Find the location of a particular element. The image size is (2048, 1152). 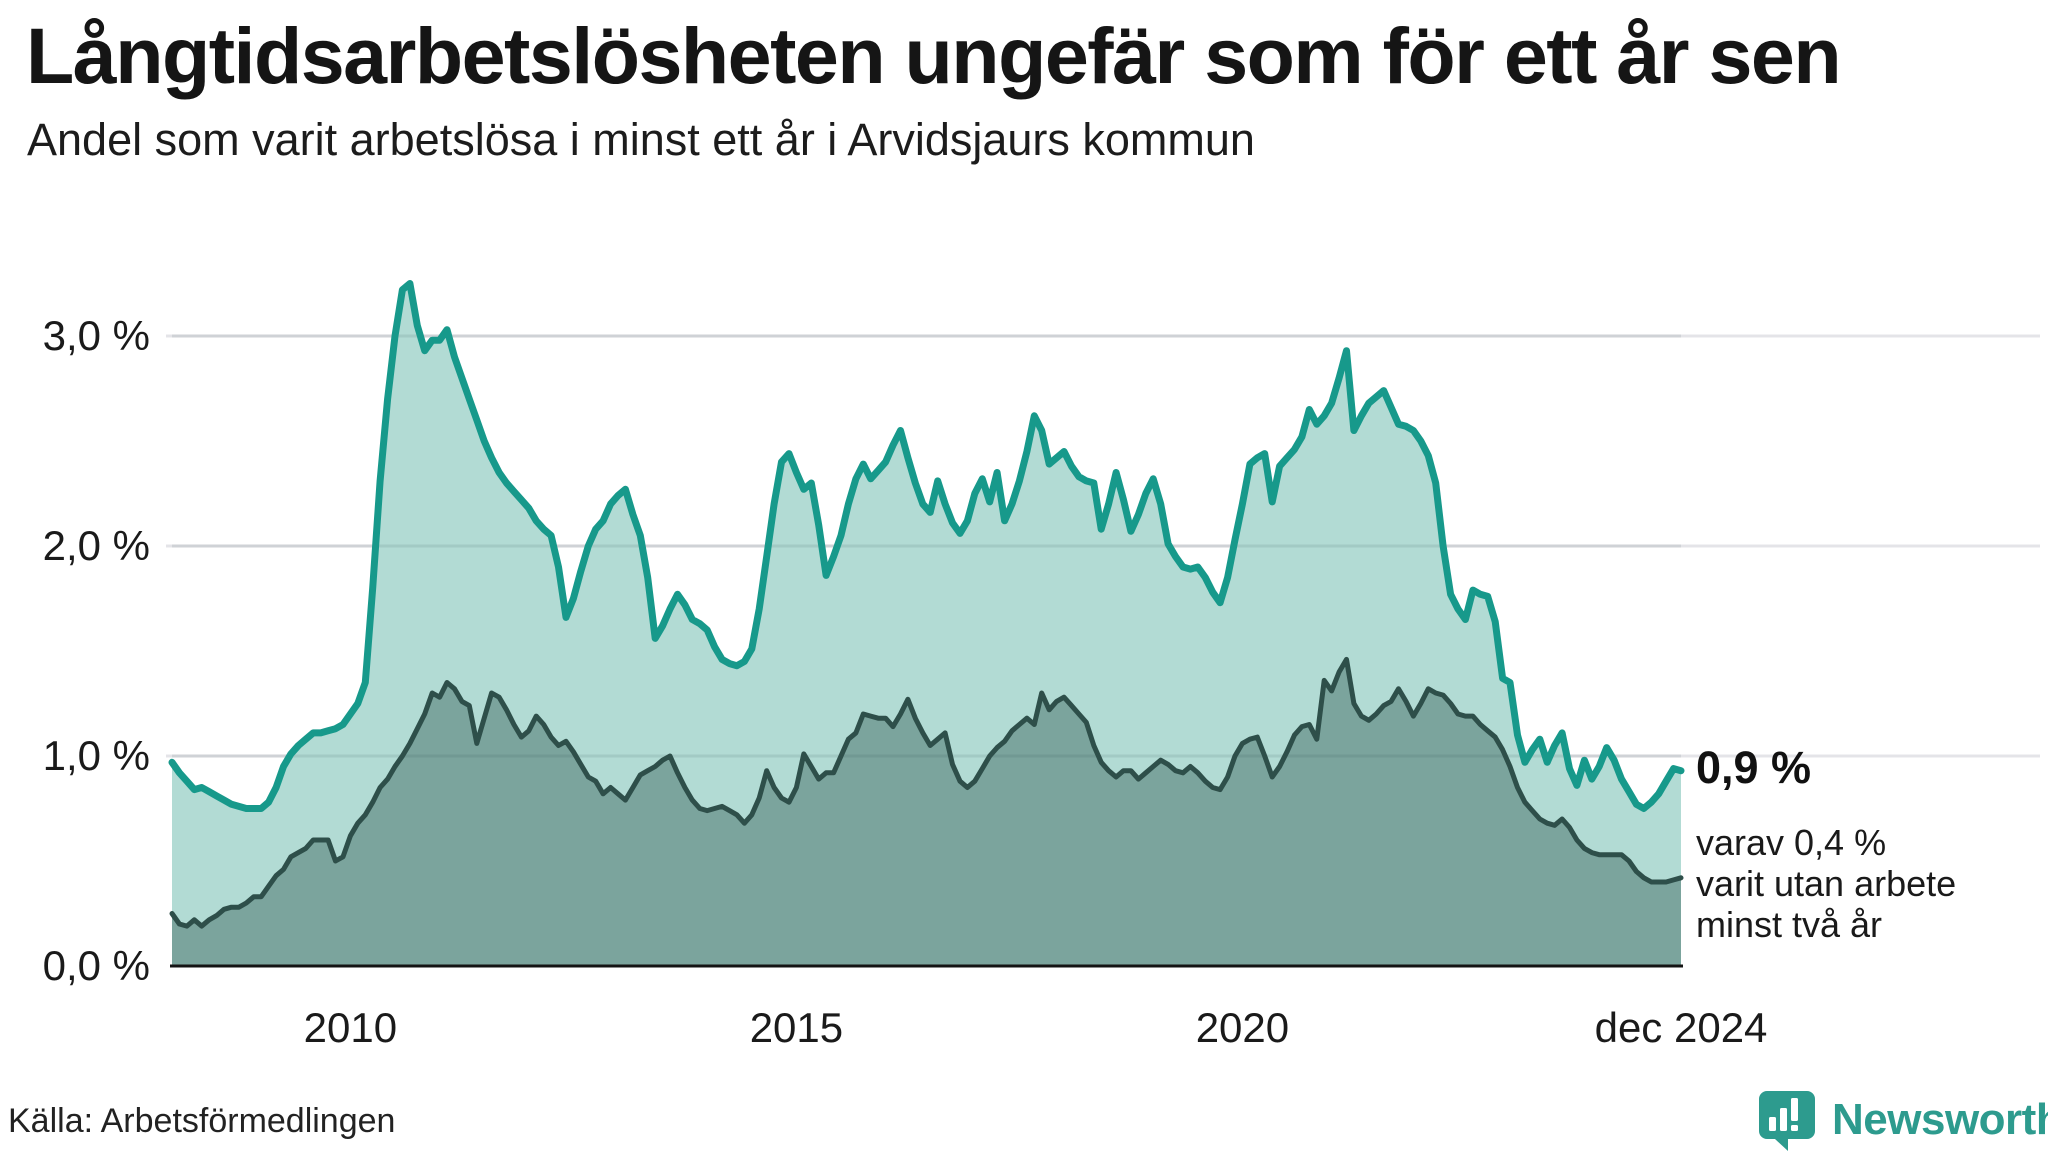

y-axis-tick-label: 0,0 % is located at coordinates (96, 965).